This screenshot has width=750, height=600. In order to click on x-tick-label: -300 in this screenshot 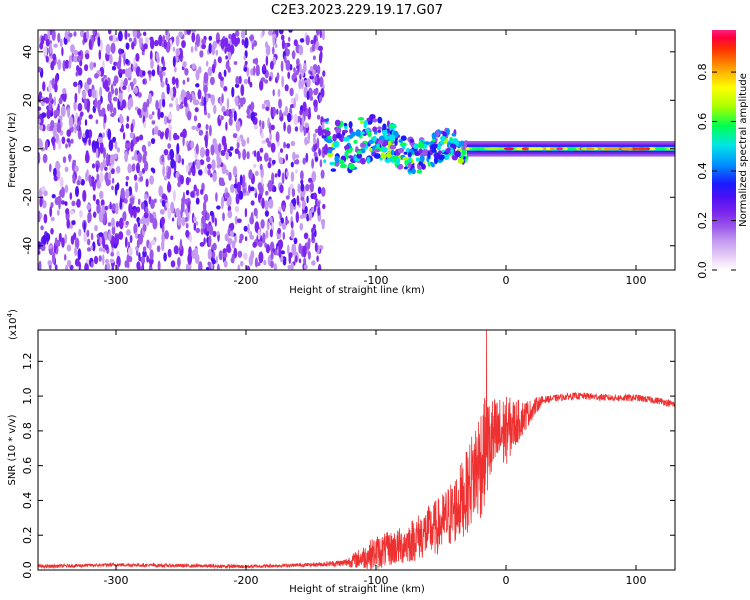, I will do `click(116, 580)`.